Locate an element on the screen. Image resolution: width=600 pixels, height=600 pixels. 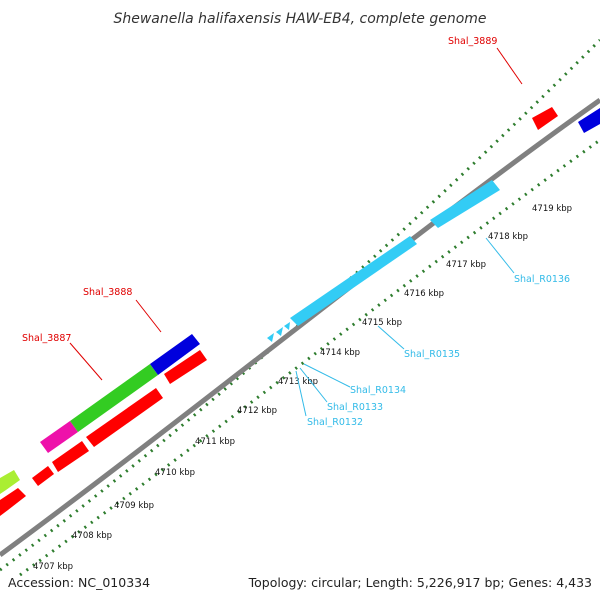
gene-red-e is located at coordinates (185, 367).